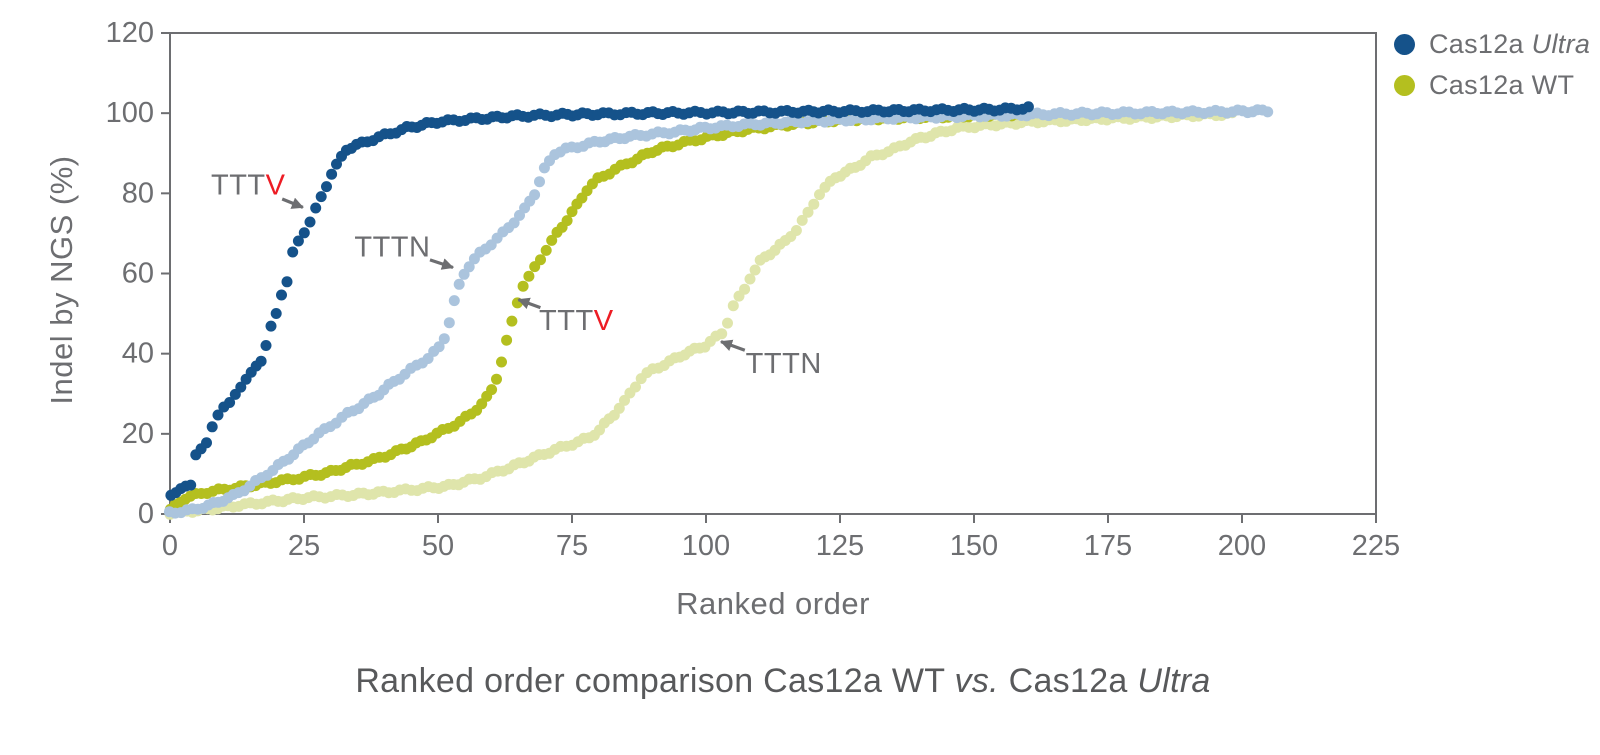 The width and height of the screenshot is (1600, 755). I want to click on annotation-tttv-wt: TTTV, so click(565, 317).